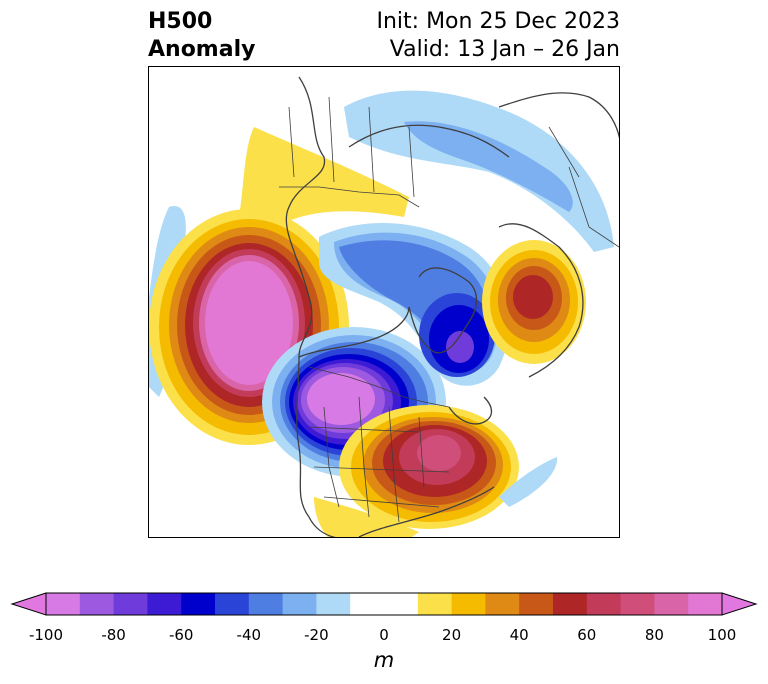  What do you see at coordinates (249, 323) in the screenshot?
I see `positive-anomaly-pacific-core` at bounding box center [249, 323].